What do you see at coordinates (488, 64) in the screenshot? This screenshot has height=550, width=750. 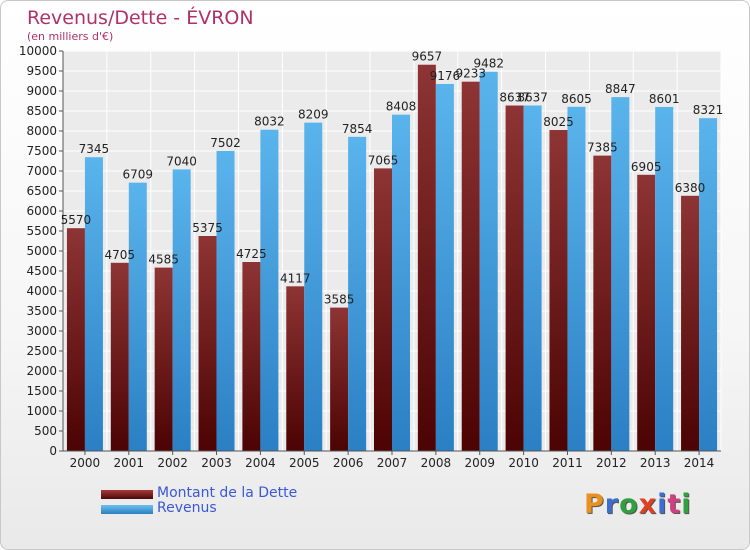 I see `data-label-revenus: 9482` at bounding box center [488, 64].